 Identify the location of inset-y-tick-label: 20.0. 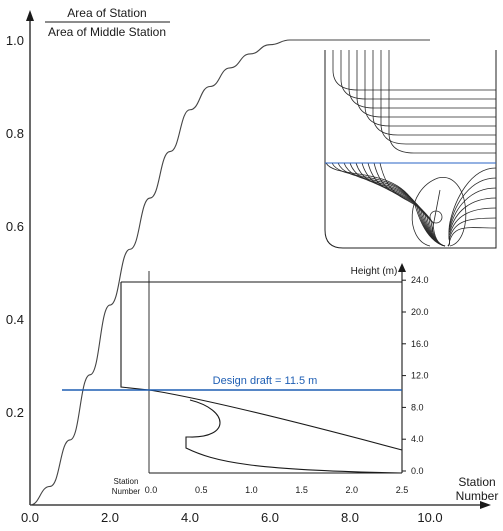
(420, 312).